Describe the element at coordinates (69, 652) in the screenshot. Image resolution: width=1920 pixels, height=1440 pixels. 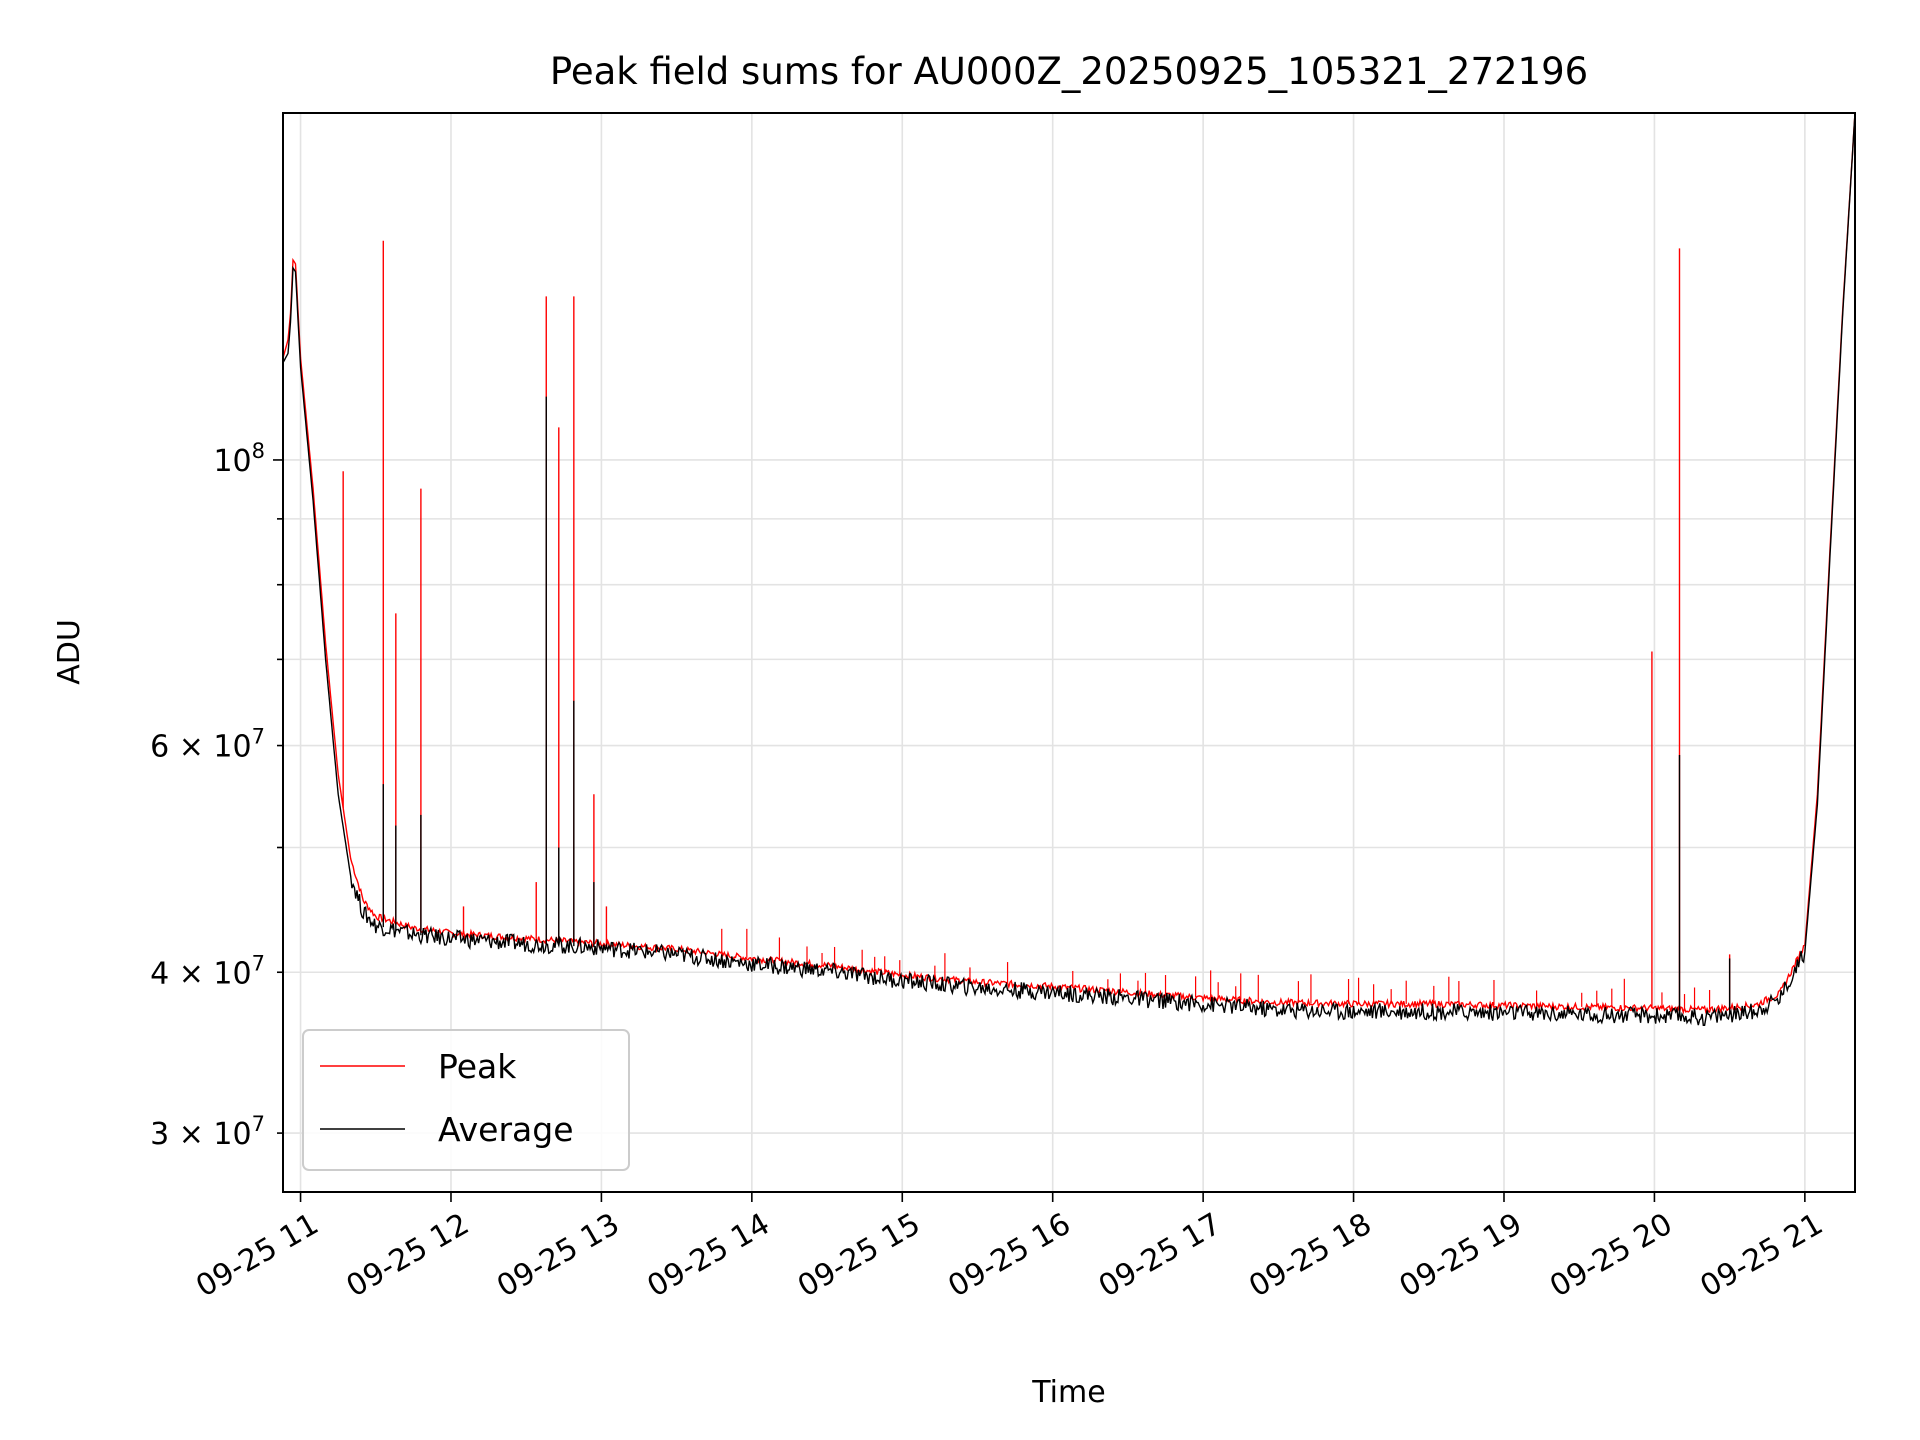
I see `y-axis-label: ADU` at that location.